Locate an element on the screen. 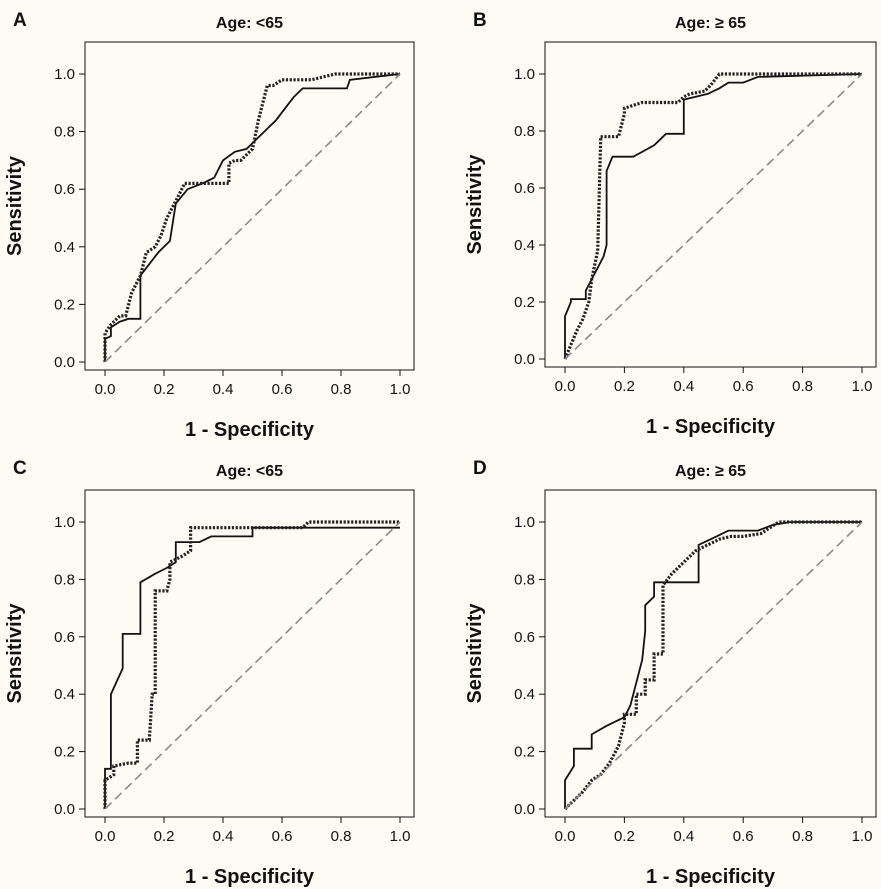 This screenshot has width=881, height=889. panel-b-title: Age: ≥ 65 is located at coordinates (710, 23).